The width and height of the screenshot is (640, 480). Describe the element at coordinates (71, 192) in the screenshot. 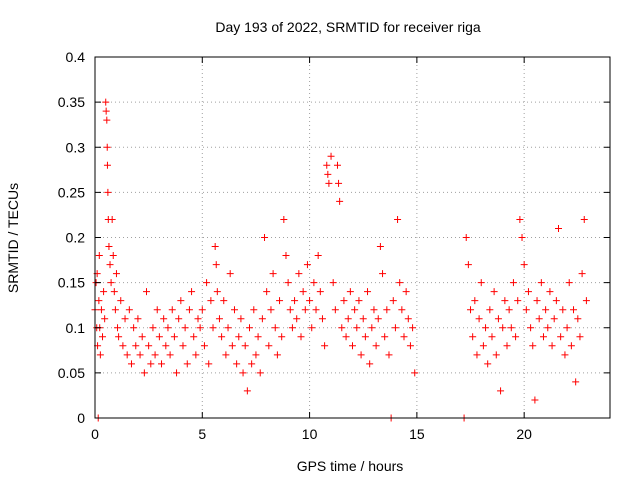

I see `y-tick-label: 0.25` at that location.